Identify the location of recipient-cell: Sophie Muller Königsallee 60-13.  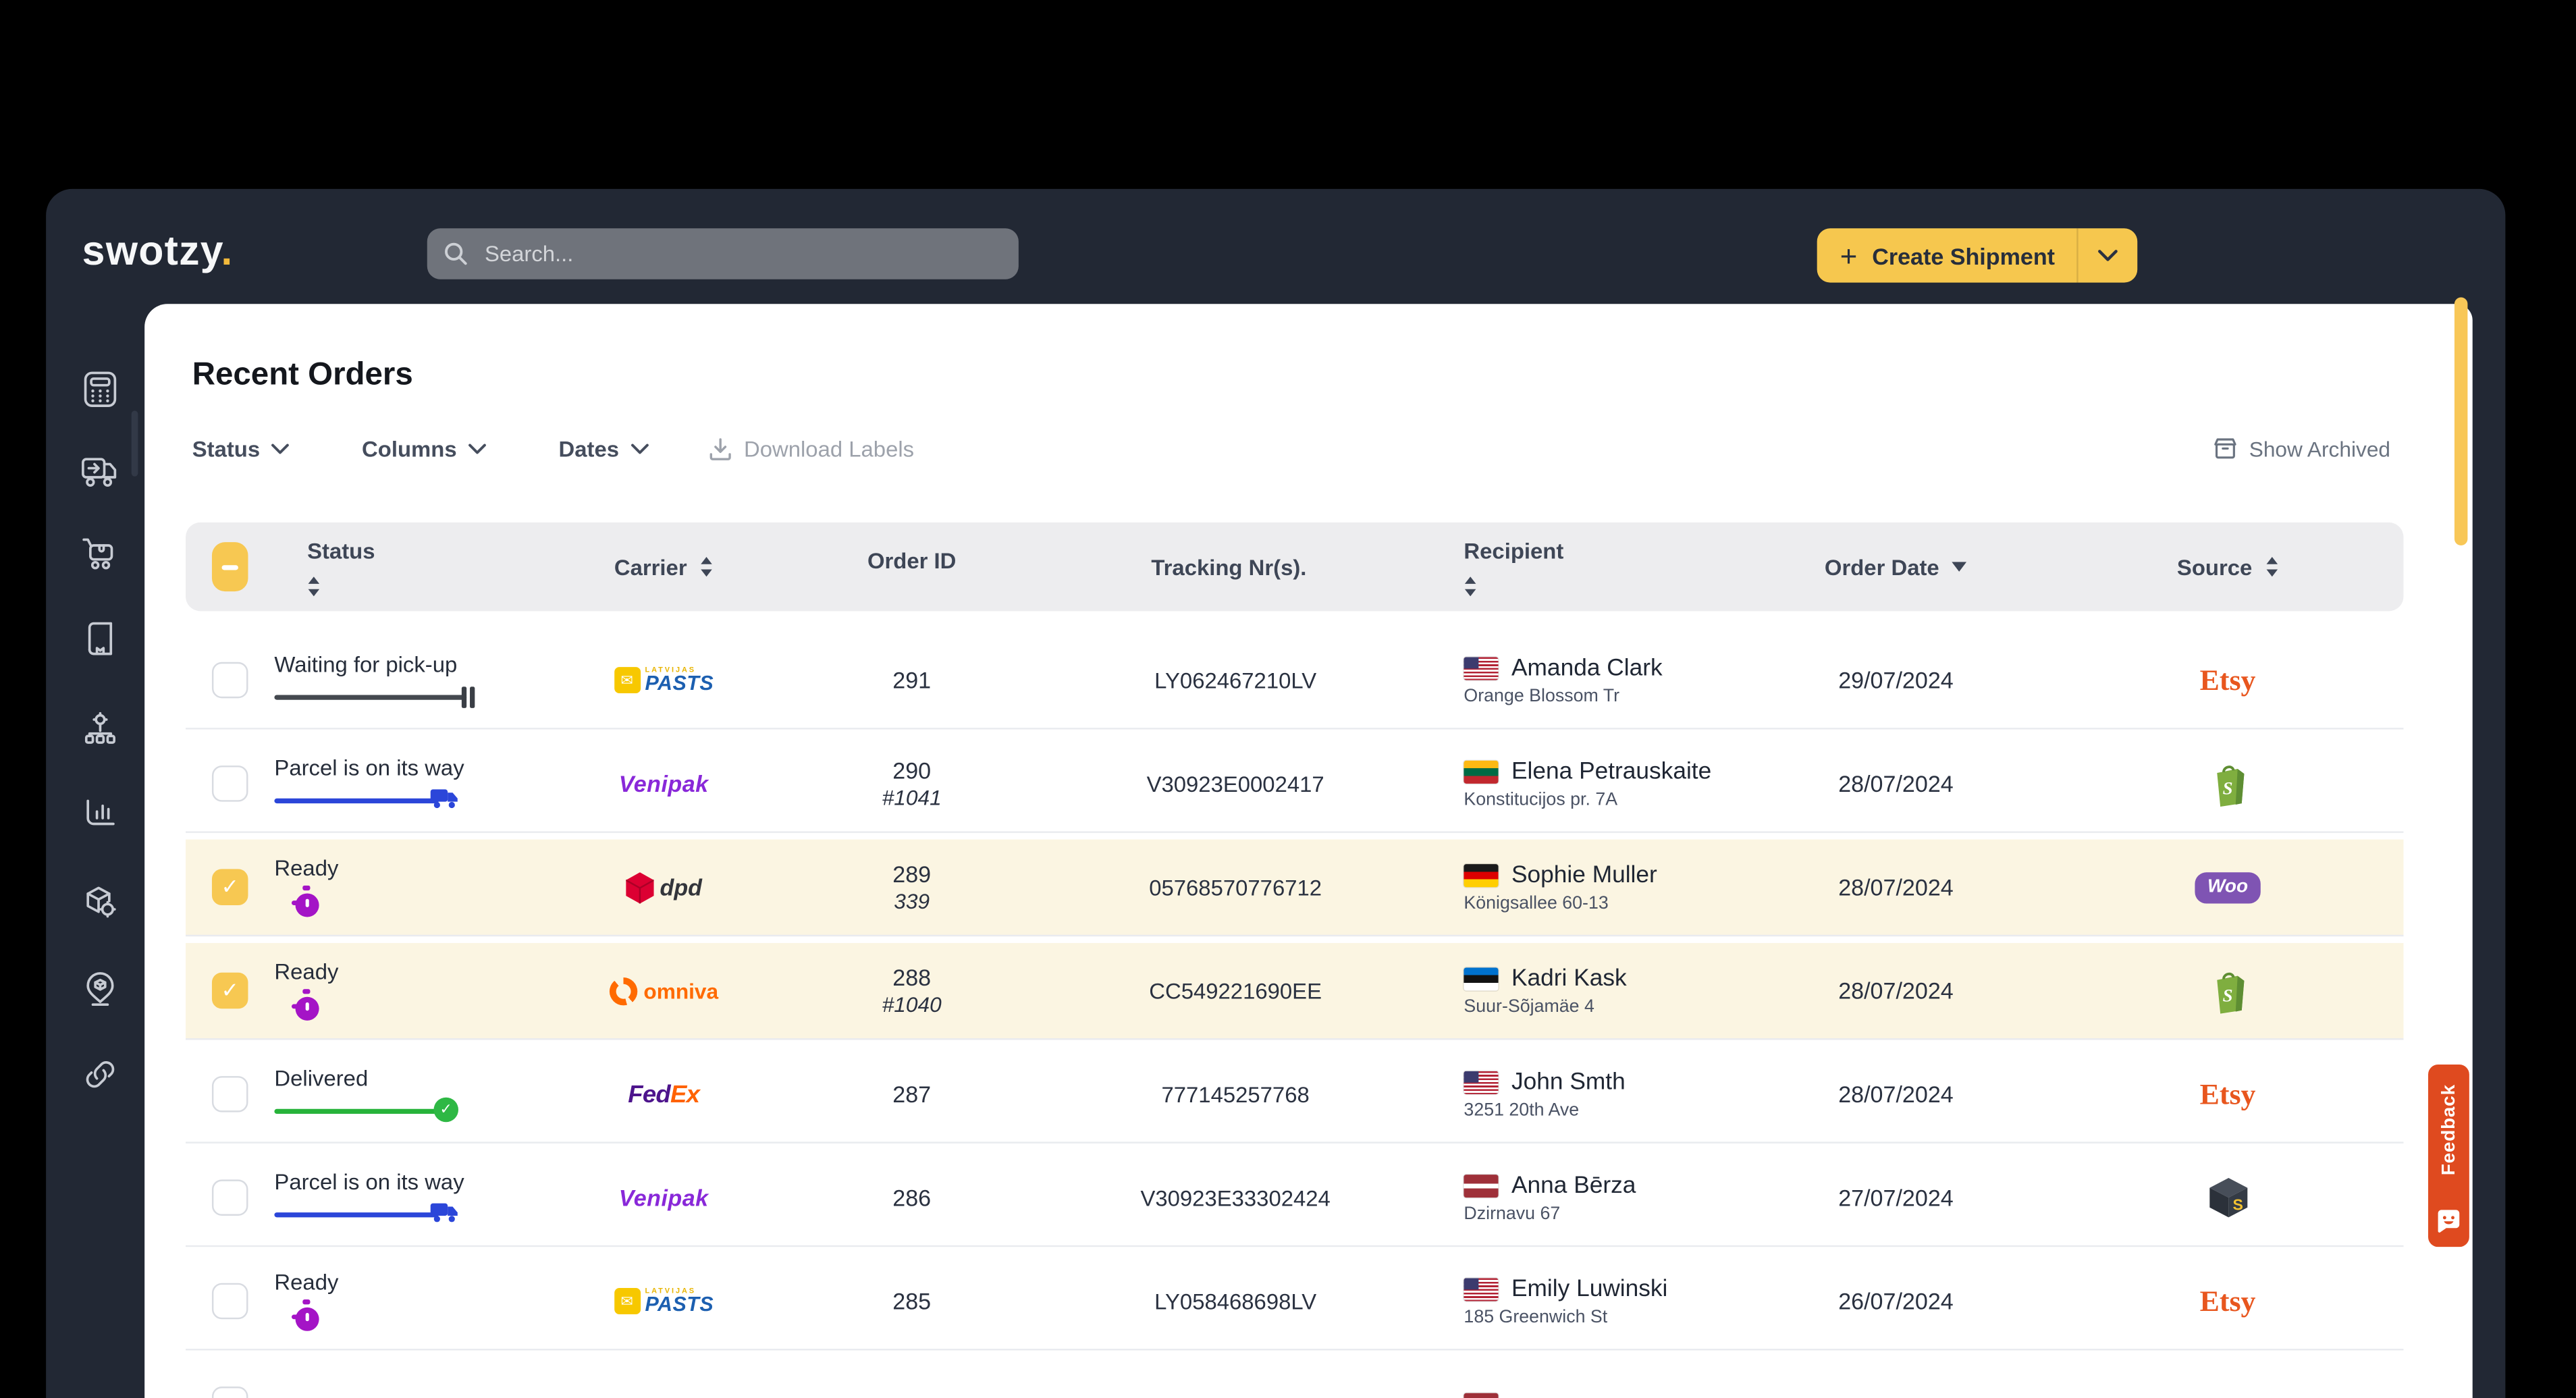
(1576, 887).